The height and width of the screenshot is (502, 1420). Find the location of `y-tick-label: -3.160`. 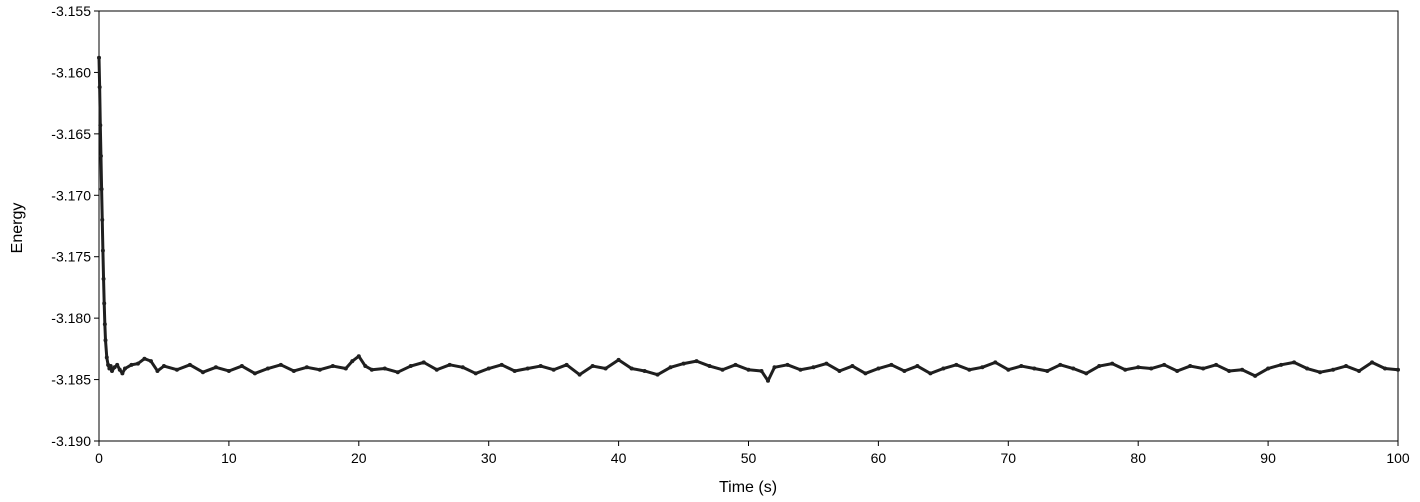

y-tick-label: -3.160 is located at coordinates (71, 72).